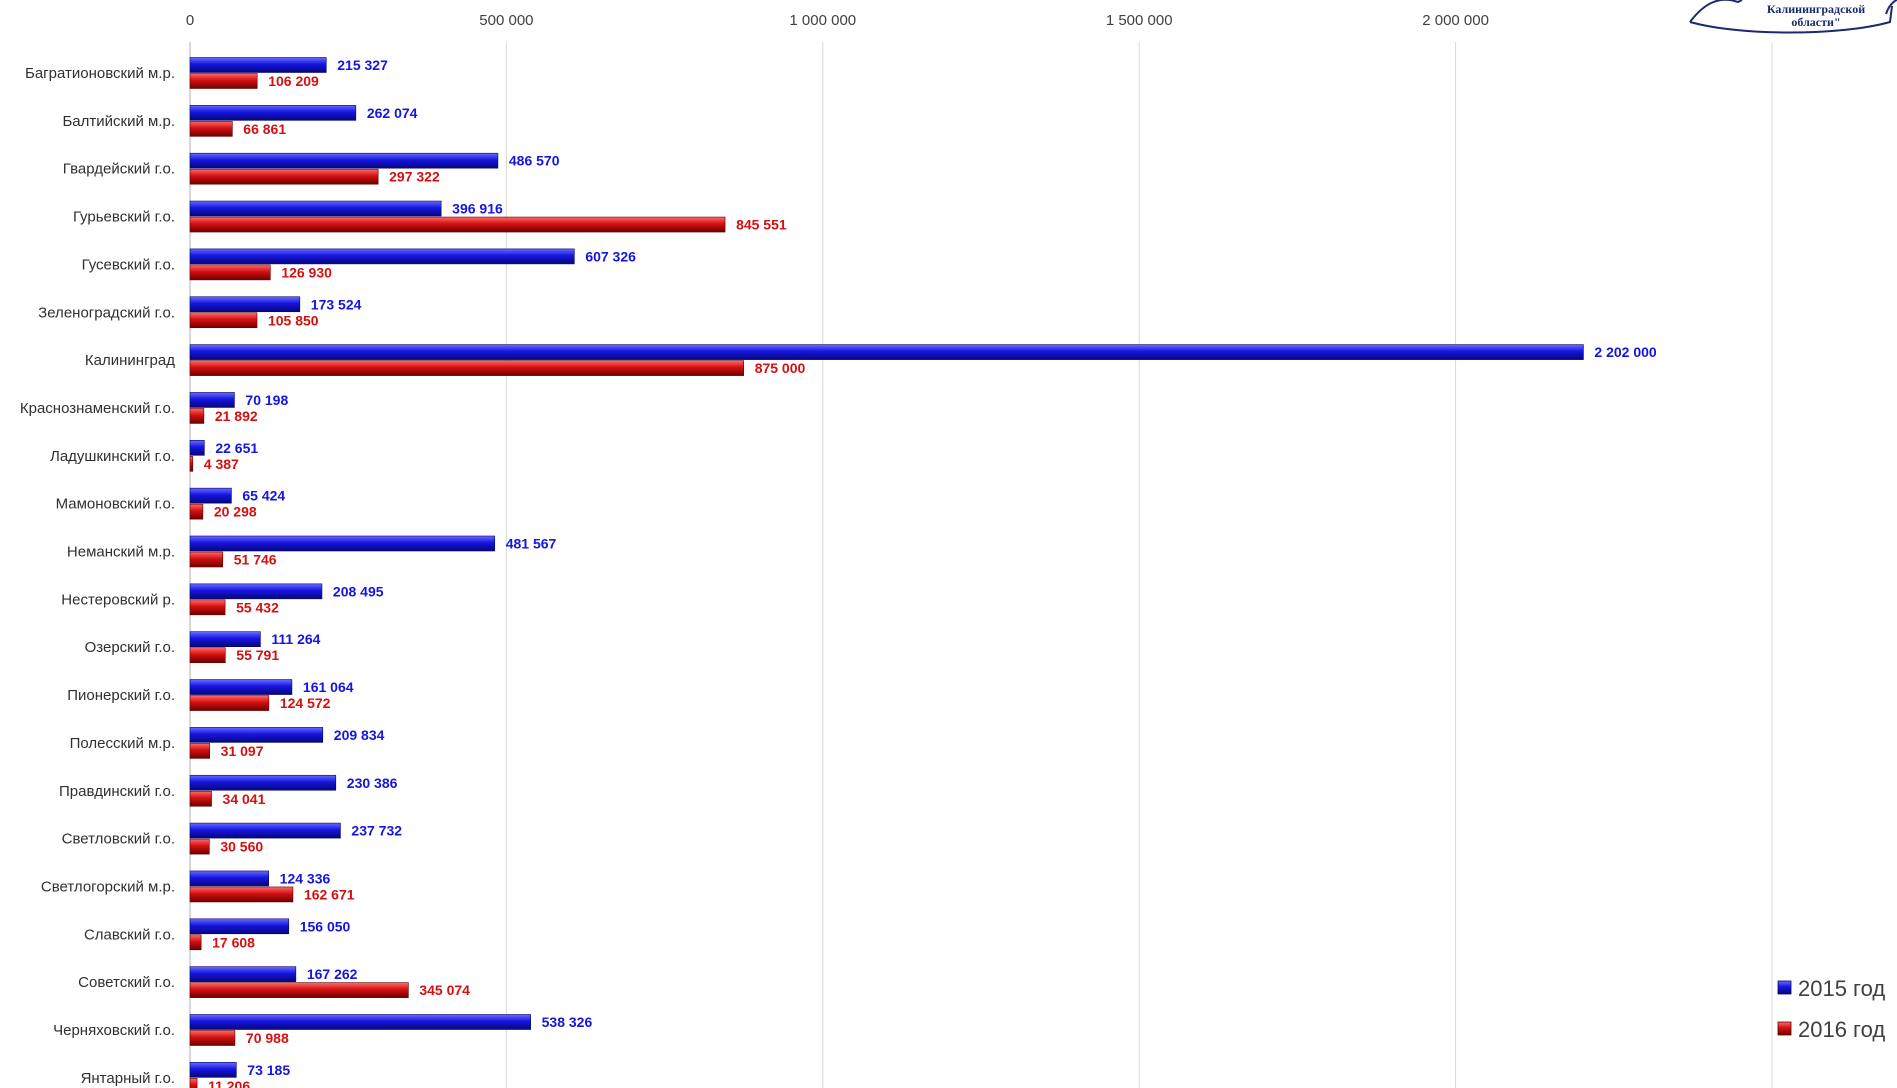 Image resolution: width=1897 pixels, height=1088 pixels. What do you see at coordinates (126, 982) in the screenshot?
I see `category-label: Советский г.о.` at bounding box center [126, 982].